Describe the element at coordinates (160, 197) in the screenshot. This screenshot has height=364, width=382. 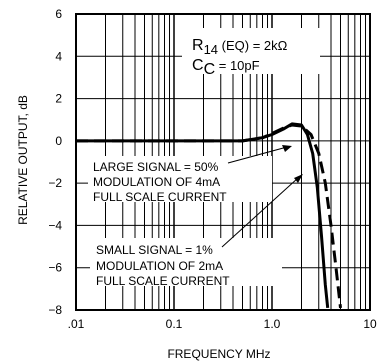
I see `large-signal-line-3: FULL SCALE CURRENT` at that location.